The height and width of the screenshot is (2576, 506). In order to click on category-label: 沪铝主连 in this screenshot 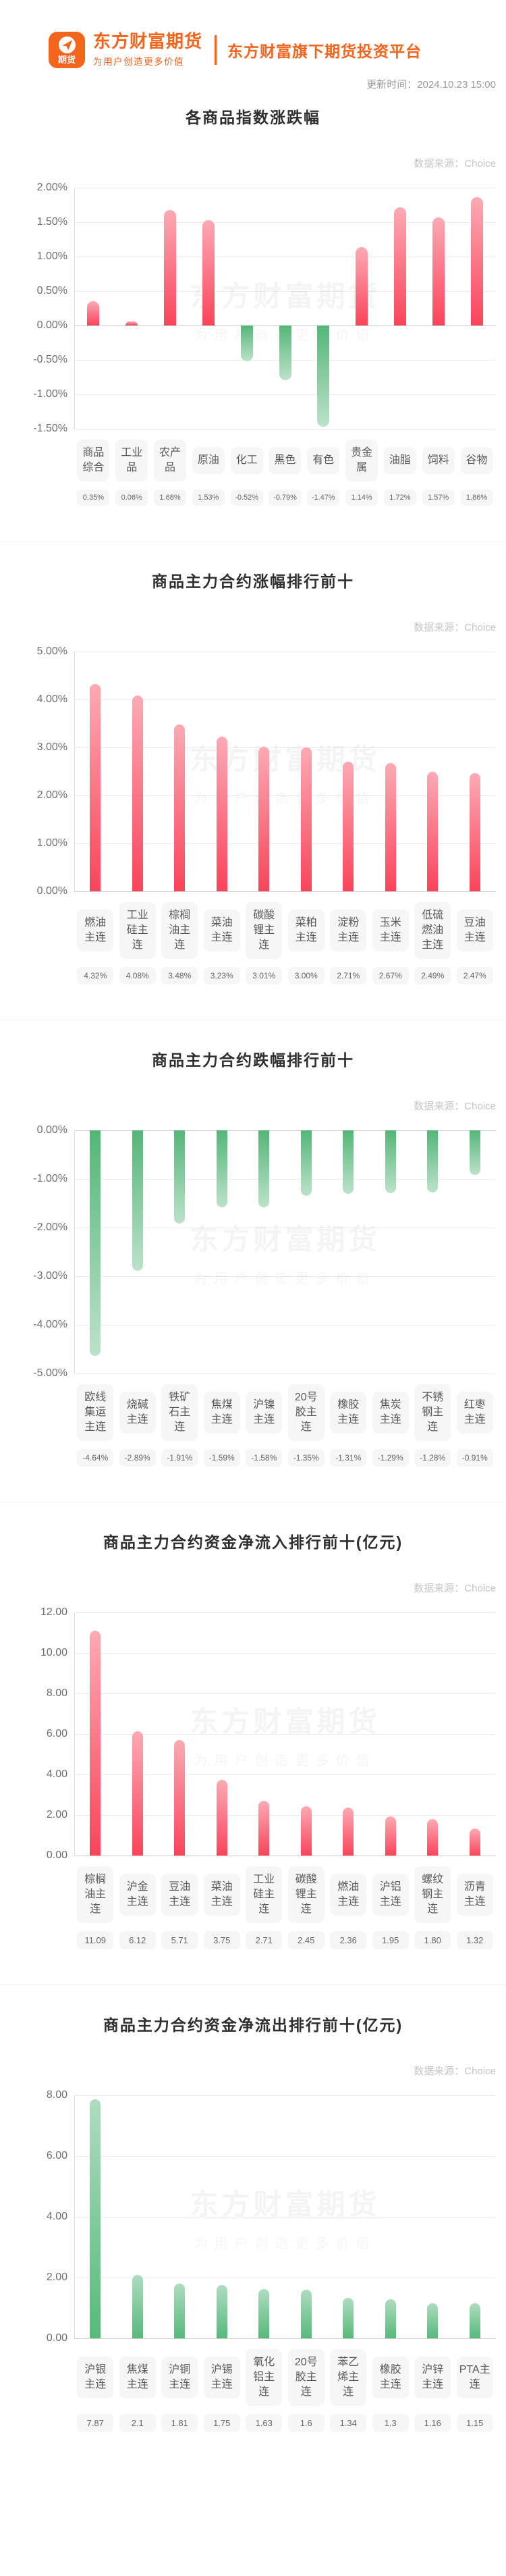, I will do `click(390, 1895)`.